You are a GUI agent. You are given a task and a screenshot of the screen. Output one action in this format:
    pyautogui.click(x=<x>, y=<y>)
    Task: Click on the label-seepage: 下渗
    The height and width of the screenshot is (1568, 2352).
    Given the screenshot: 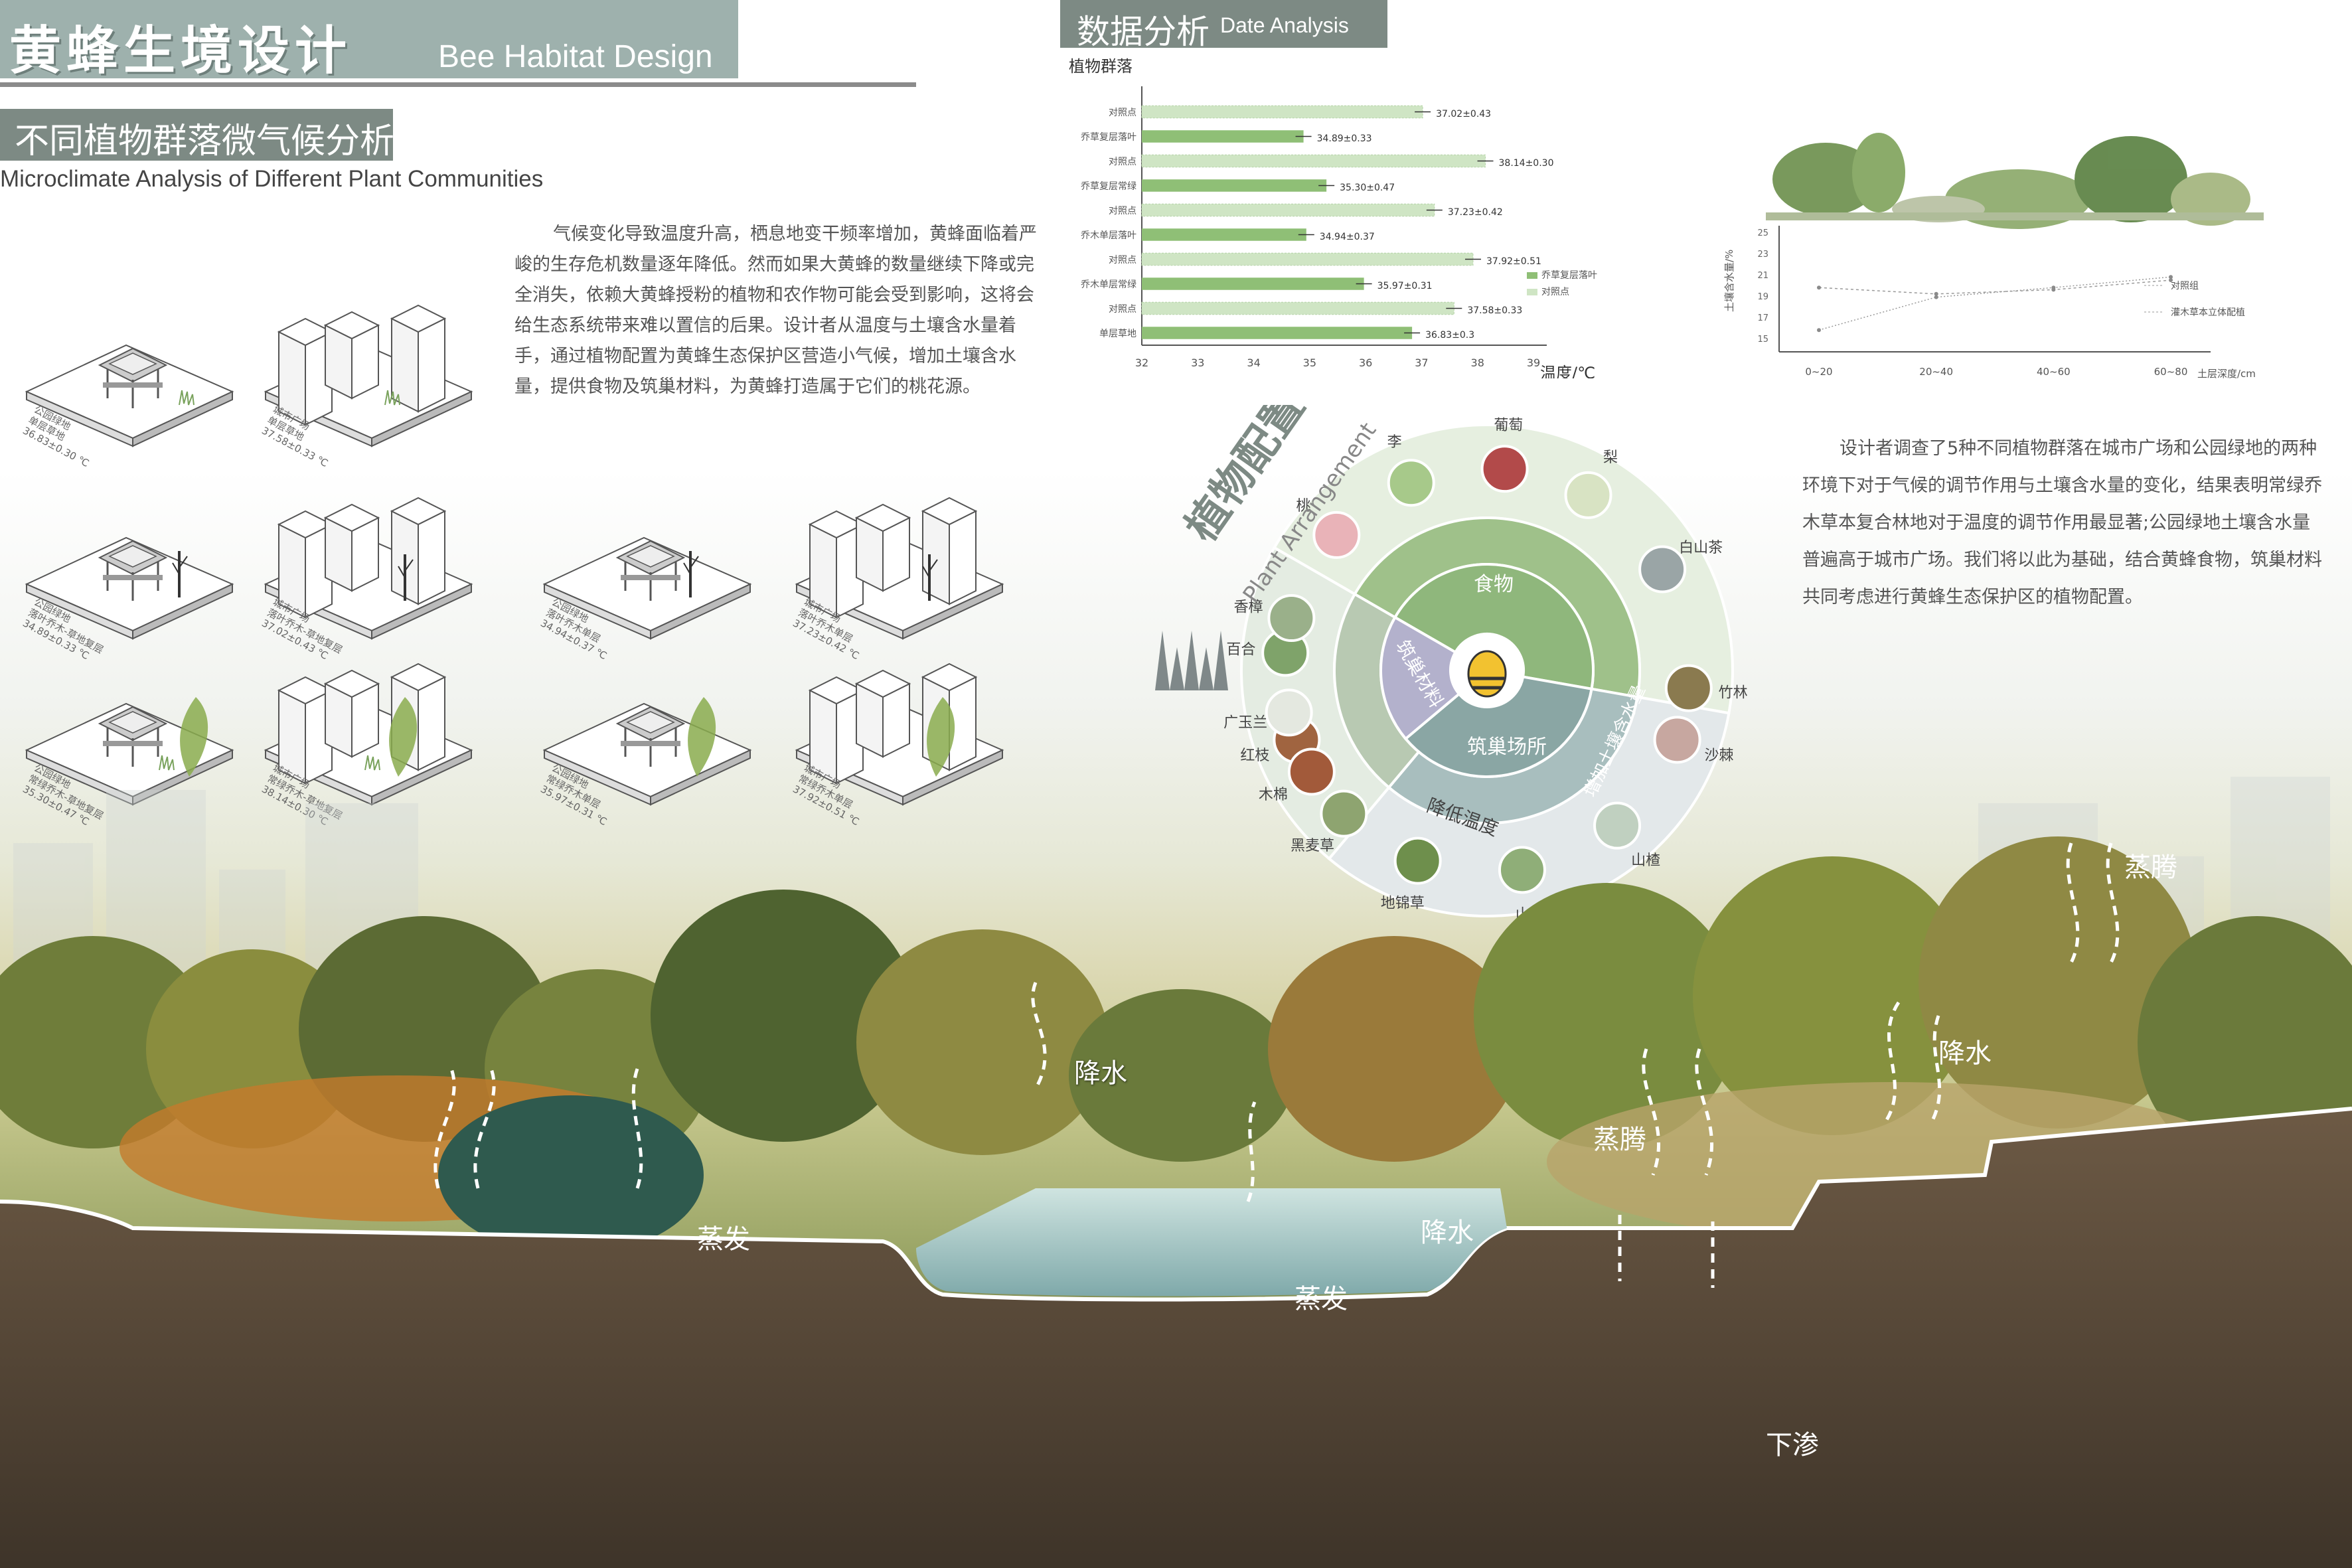 What is the action you would take?
    pyautogui.click(x=1793, y=1445)
    